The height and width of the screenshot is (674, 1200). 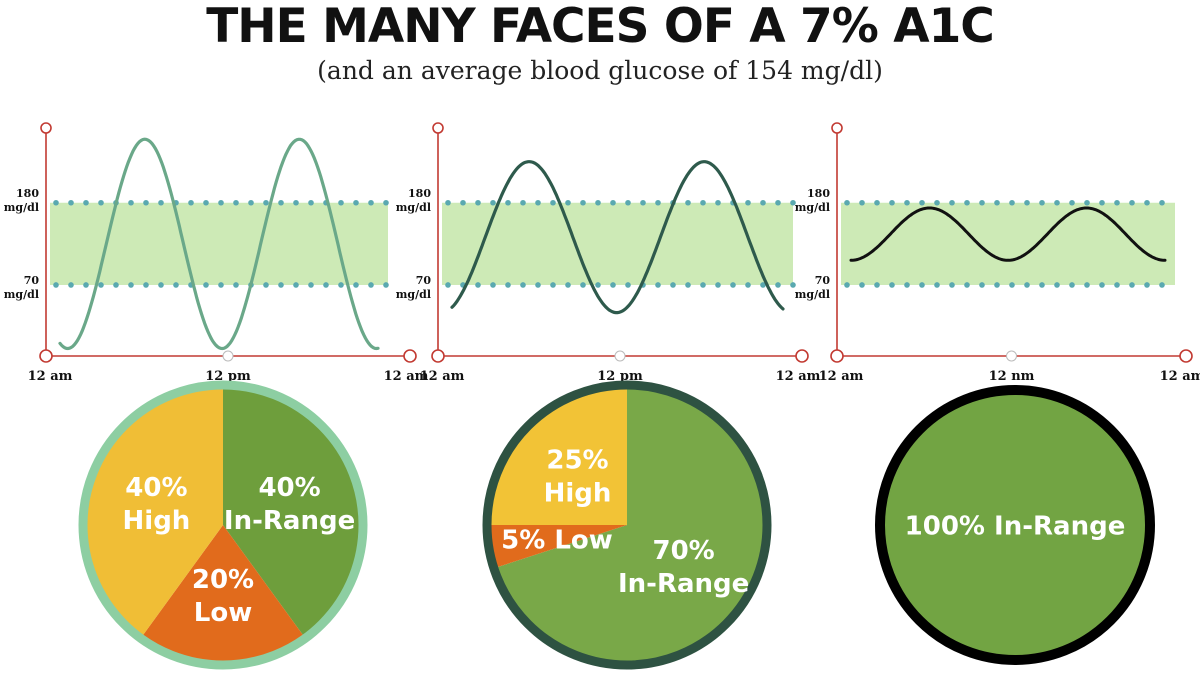 I want to click on pie-border, so click(x=1015, y=525).